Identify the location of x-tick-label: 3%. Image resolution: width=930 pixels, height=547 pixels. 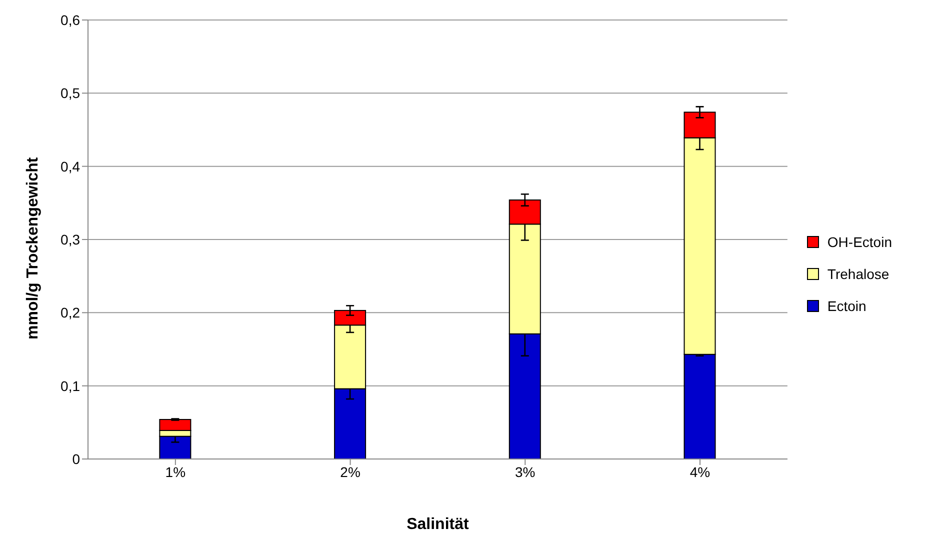
(525, 472).